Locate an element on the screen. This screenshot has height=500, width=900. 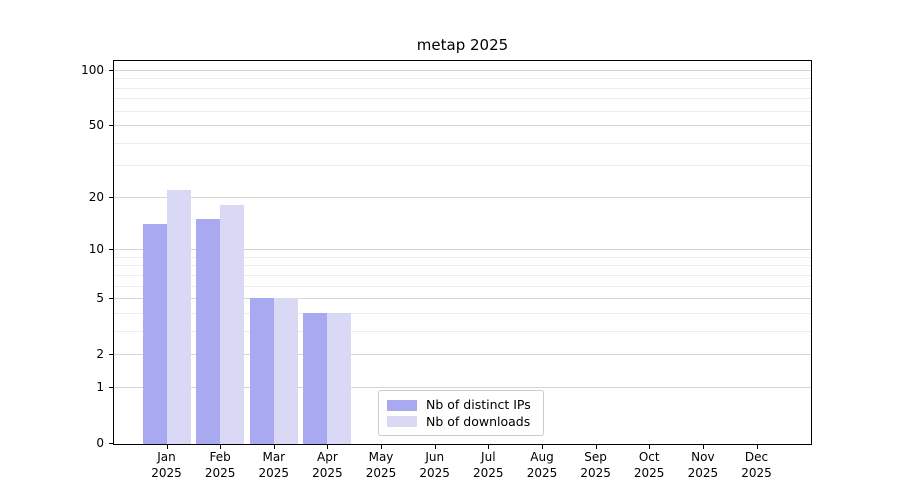
y-tick-label: 2 is located at coordinates (100, 354).